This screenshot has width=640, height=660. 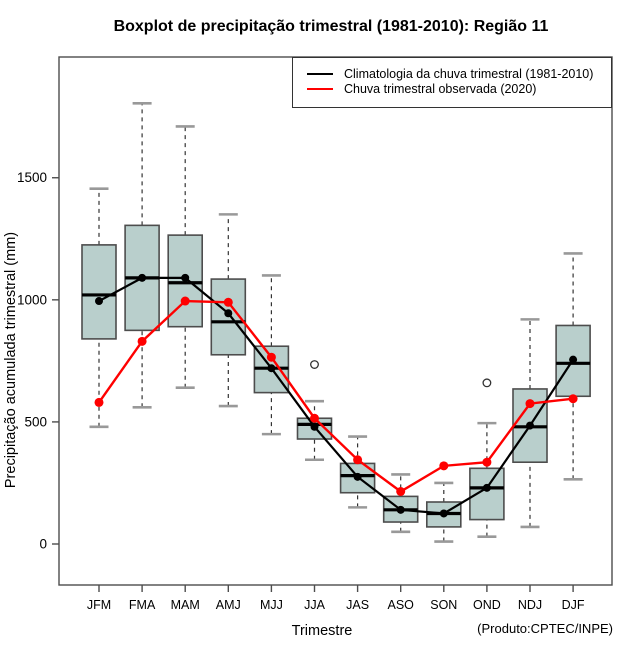 I want to click on series-point-0-OND, so click(x=486, y=487).